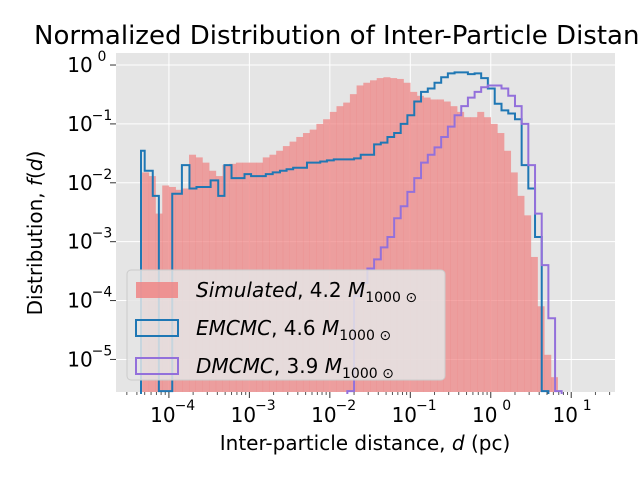 Image resolution: width=640 pixels, height=480 pixels. I want to click on x-tick-exponent: −2, so click(346, 406).